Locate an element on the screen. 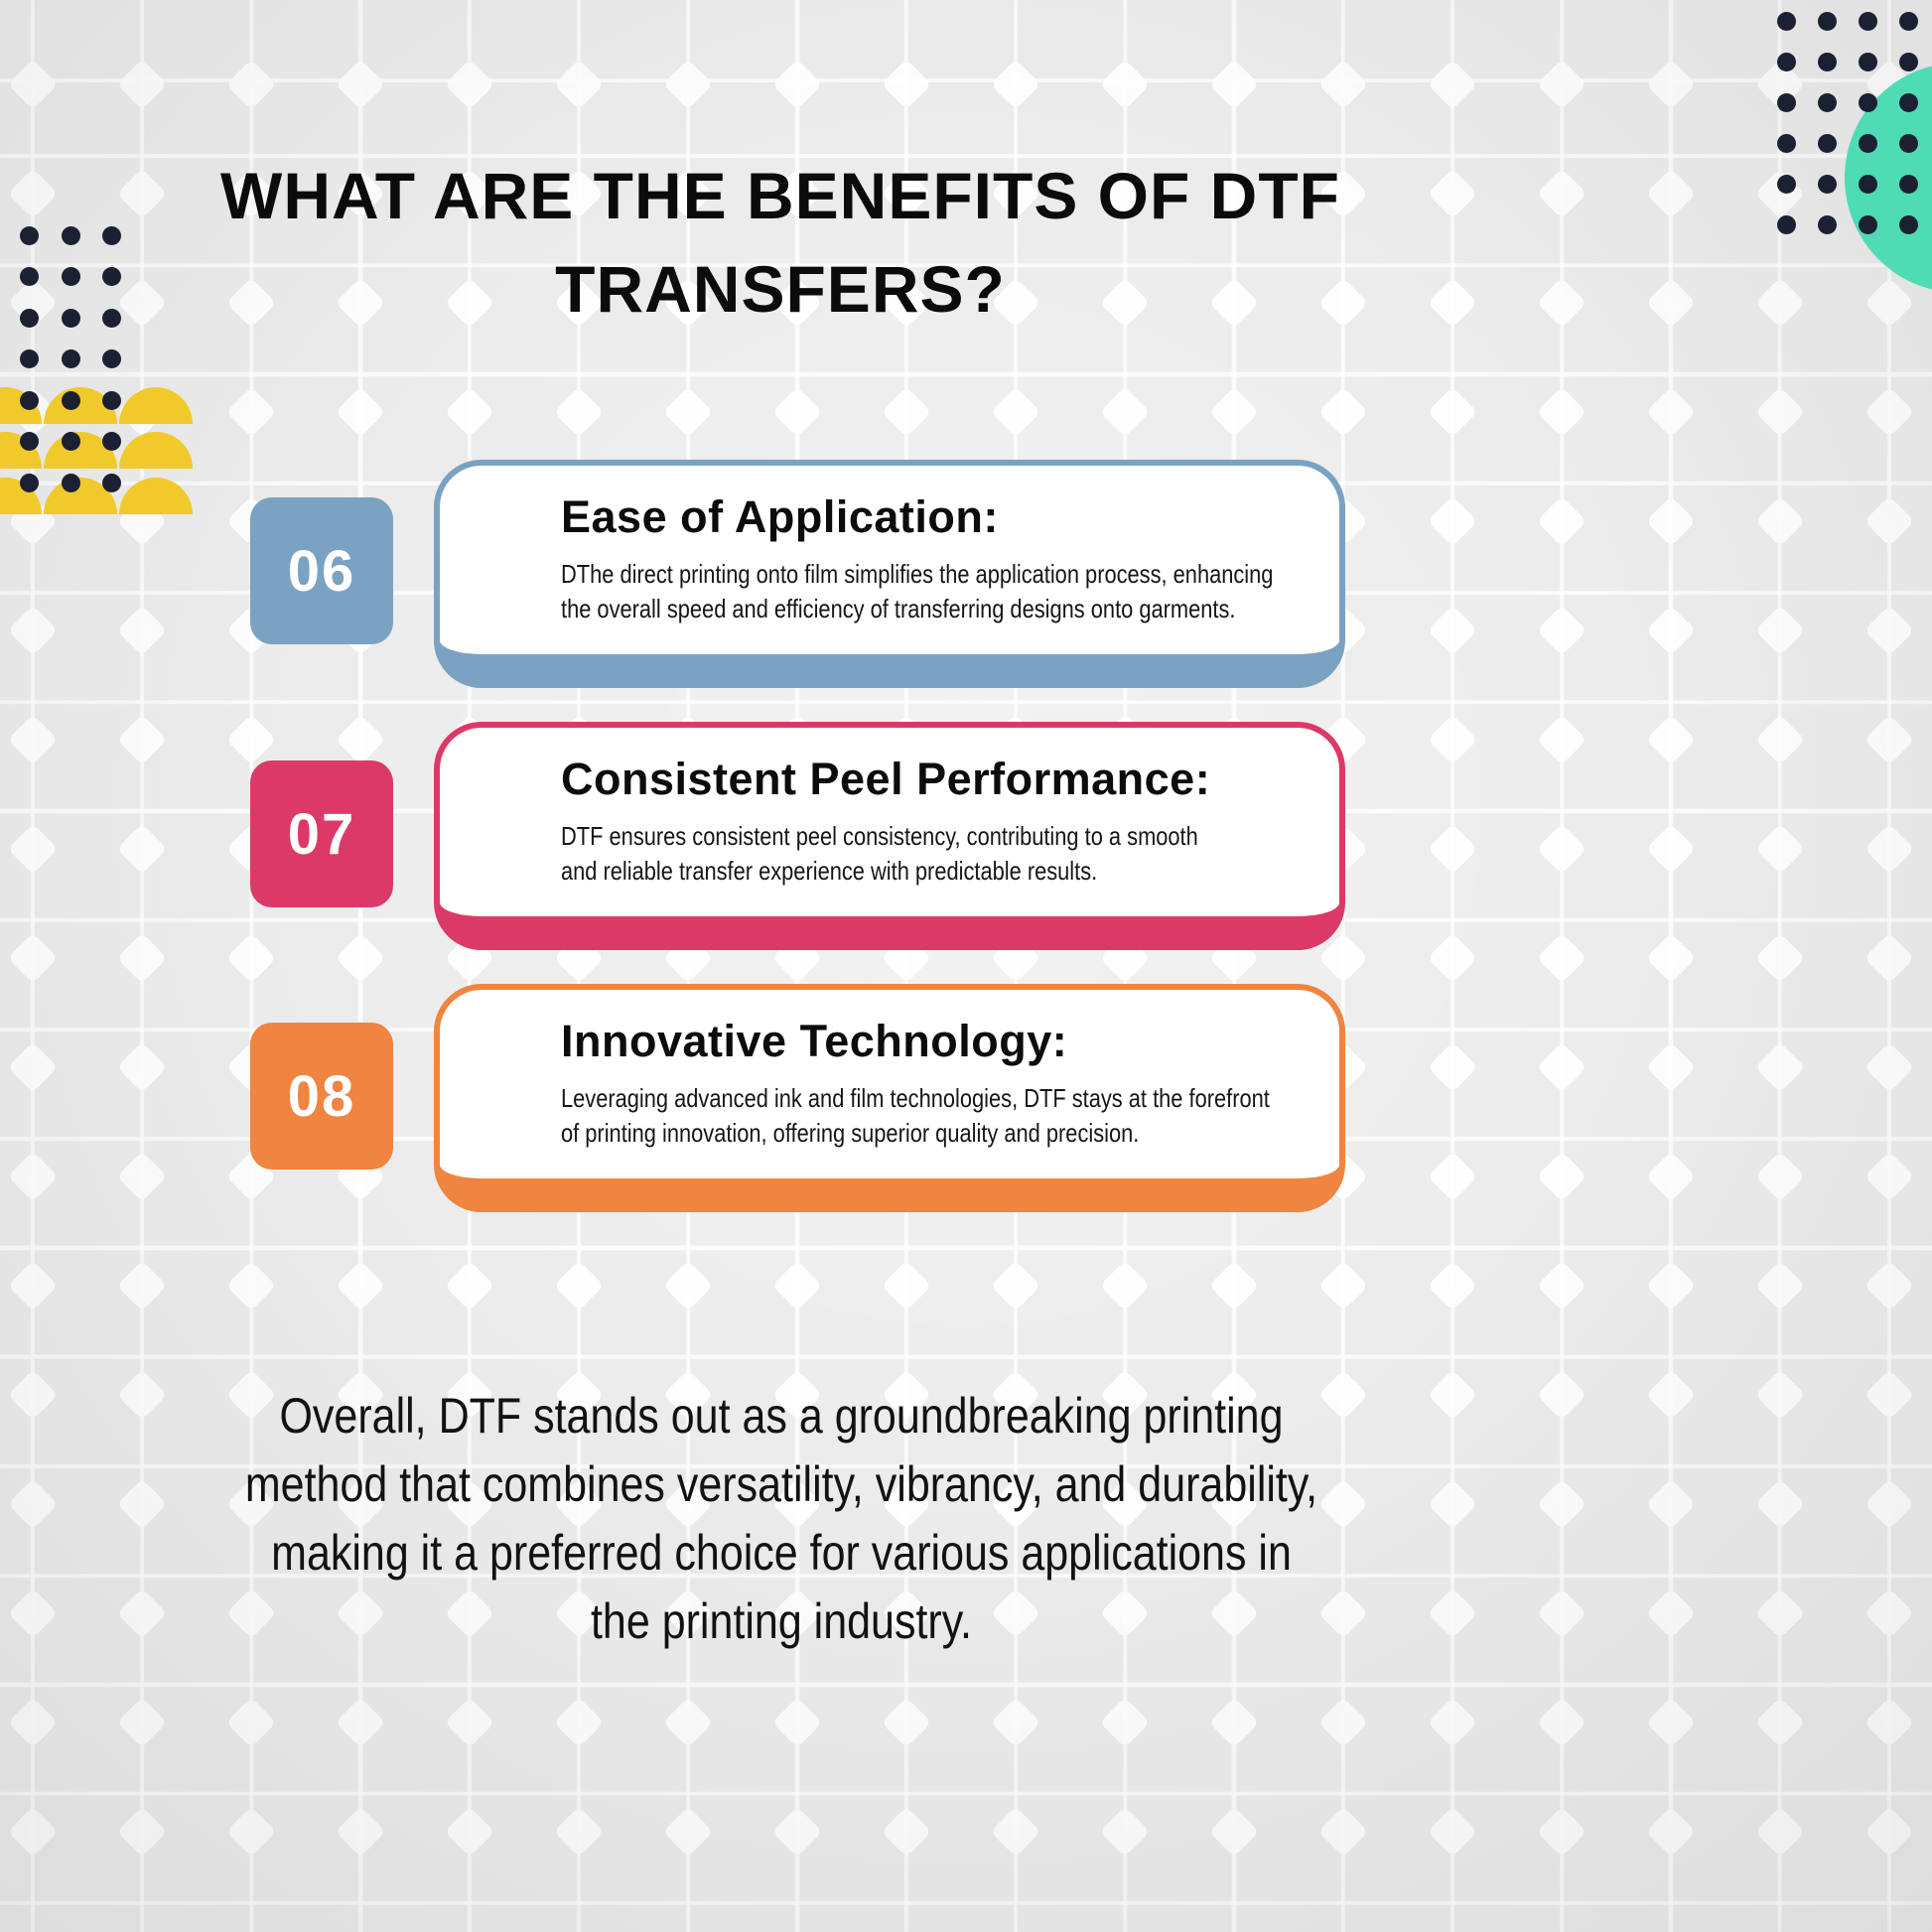 The width and height of the screenshot is (1932, 1932). number-badge-06: 06 is located at coordinates (322, 570).